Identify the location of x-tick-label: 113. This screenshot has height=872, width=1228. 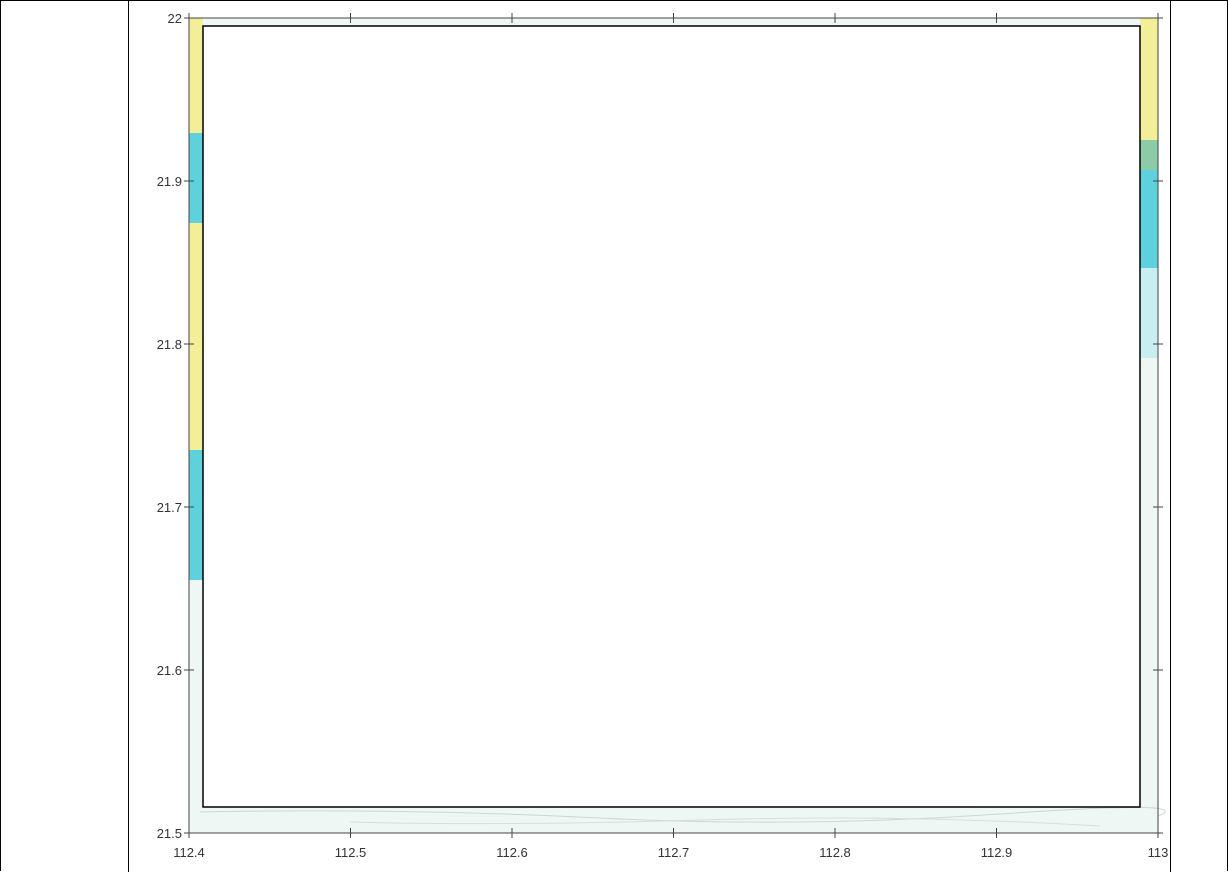
(1158, 852).